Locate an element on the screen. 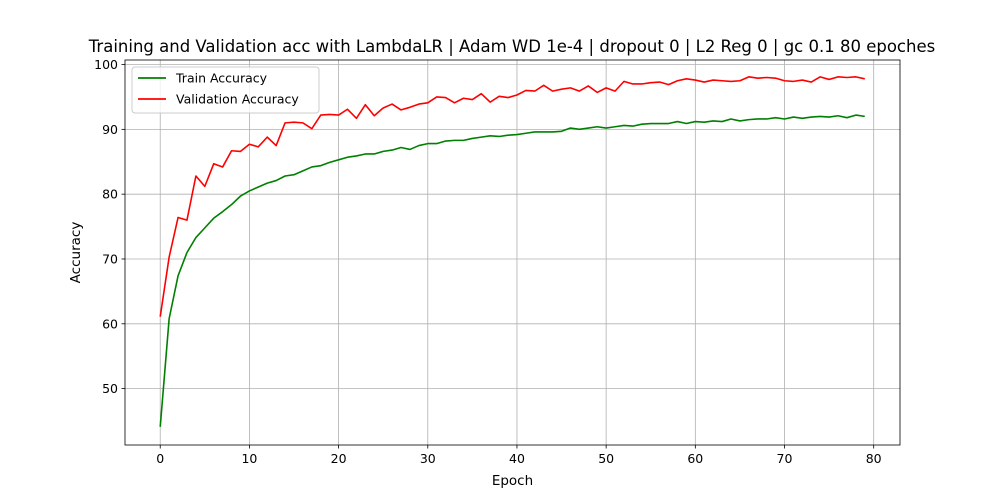 This screenshot has height=504, width=1000. x-tick-label: 80 is located at coordinates (874, 458).